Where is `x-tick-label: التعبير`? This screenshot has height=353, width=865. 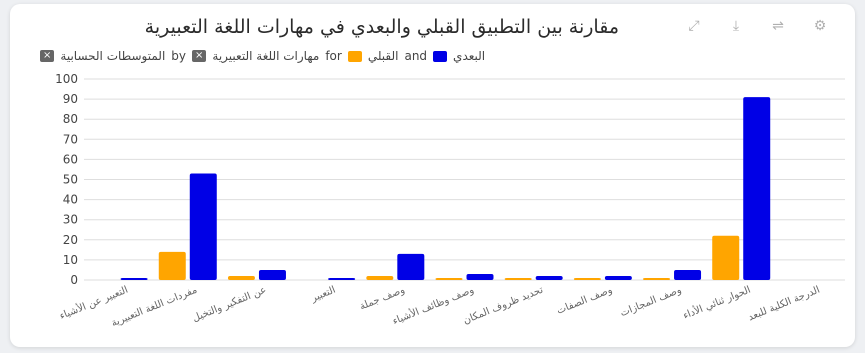
x-tick-label: التعبير is located at coordinates (323, 295).